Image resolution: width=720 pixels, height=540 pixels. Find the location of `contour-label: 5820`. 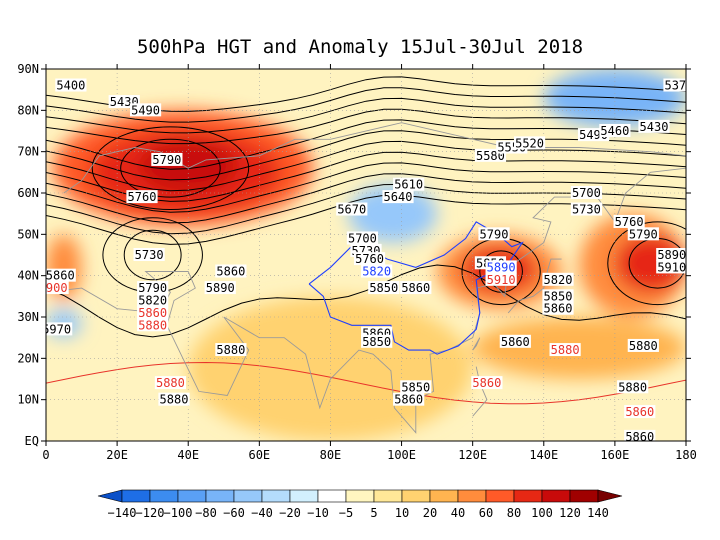

contour-label: 5820 is located at coordinates (153, 300).